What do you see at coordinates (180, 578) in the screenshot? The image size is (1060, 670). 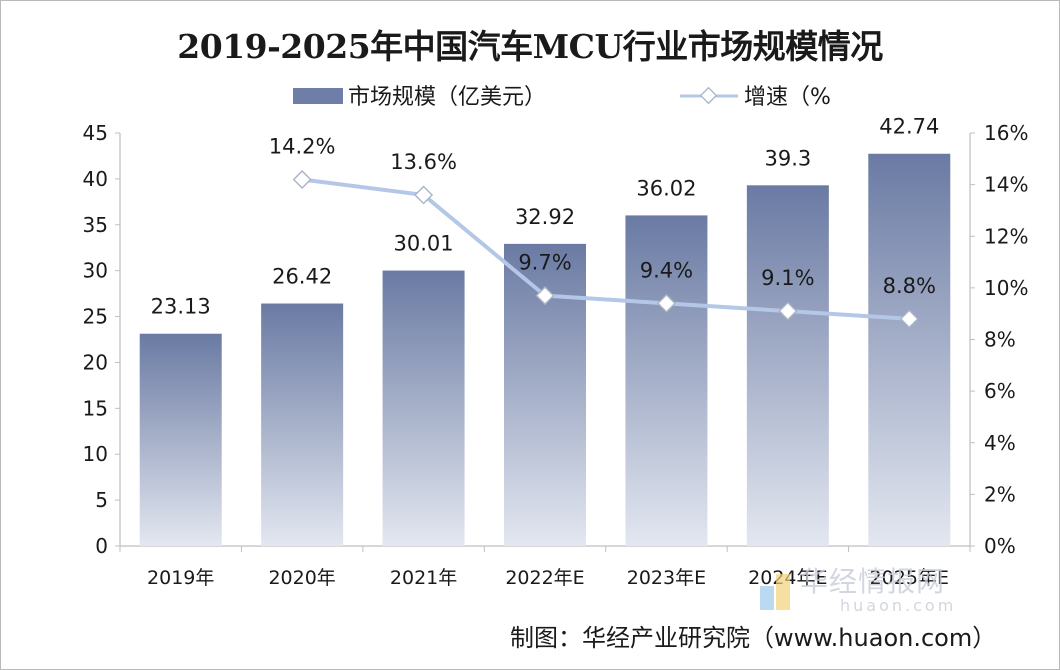 I see `x-tick-label: 2019年` at bounding box center [180, 578].